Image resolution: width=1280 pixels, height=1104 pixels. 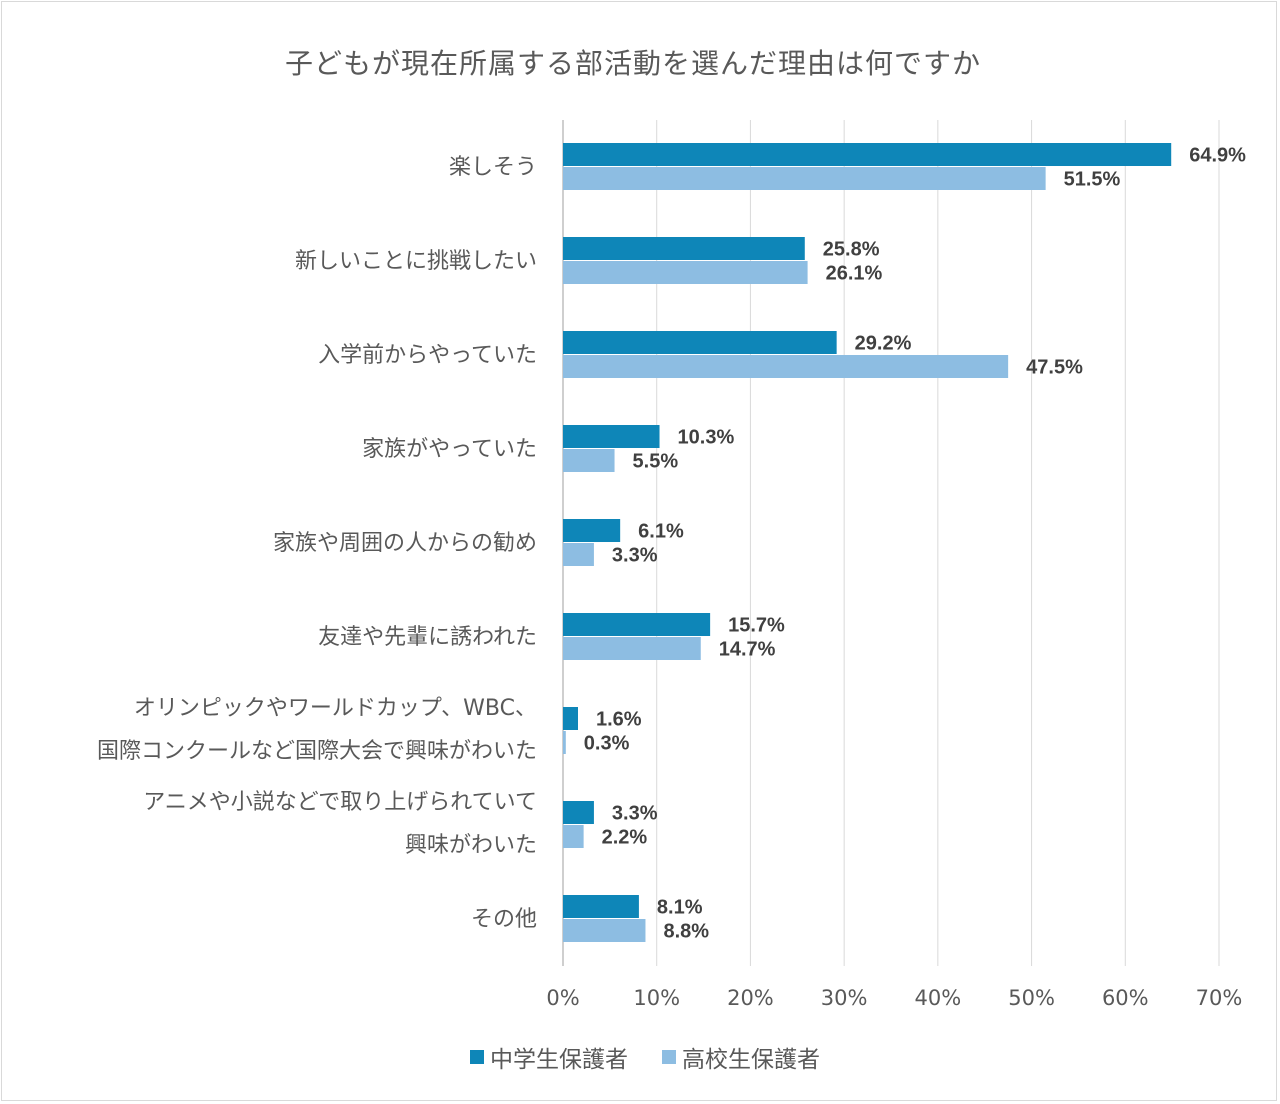 I want to click on data-label: 1.6%, so click(x=619, y=720).